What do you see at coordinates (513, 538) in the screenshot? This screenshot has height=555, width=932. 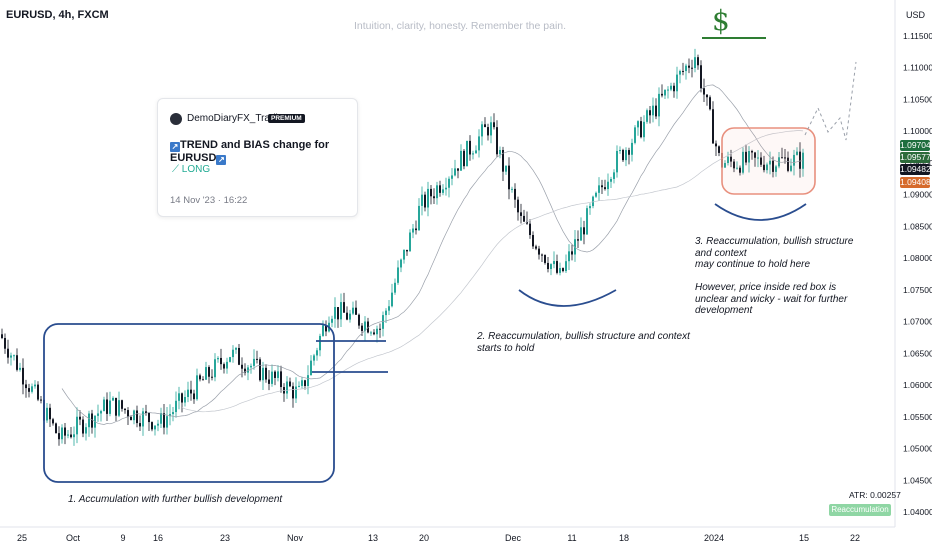 I see `x-tick-label: Dec` at bounding box center [513, 538].